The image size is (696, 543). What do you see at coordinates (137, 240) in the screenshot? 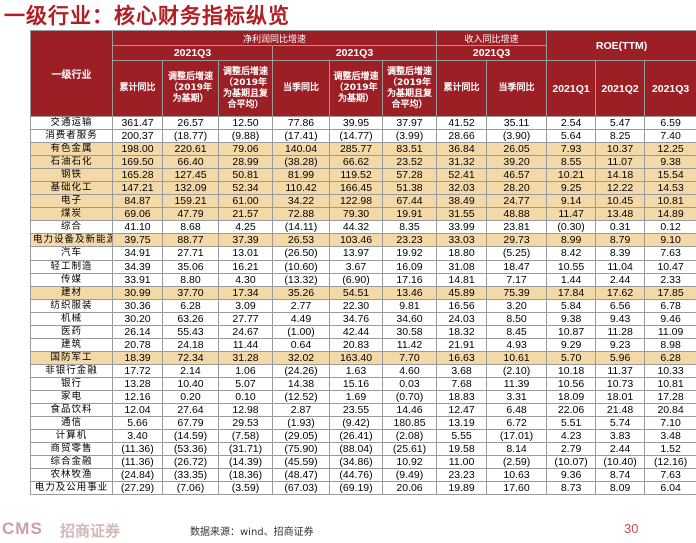
I see `value-cell: 39.75` at bounding box center [137, 240].